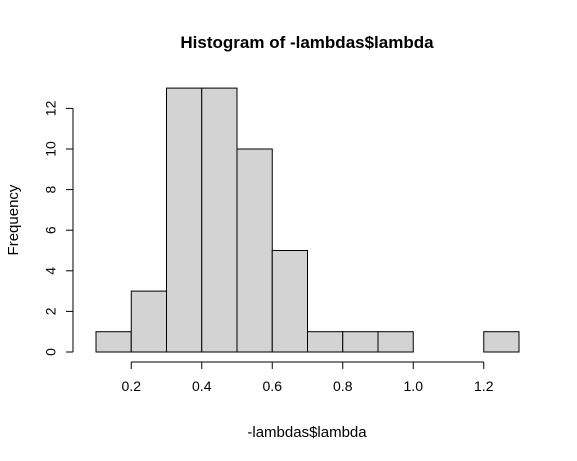  What do you see at coordinates (414, 386) in the screenshot?
I see `x-tick-label: 1.0` at bounding box center [414, 386].